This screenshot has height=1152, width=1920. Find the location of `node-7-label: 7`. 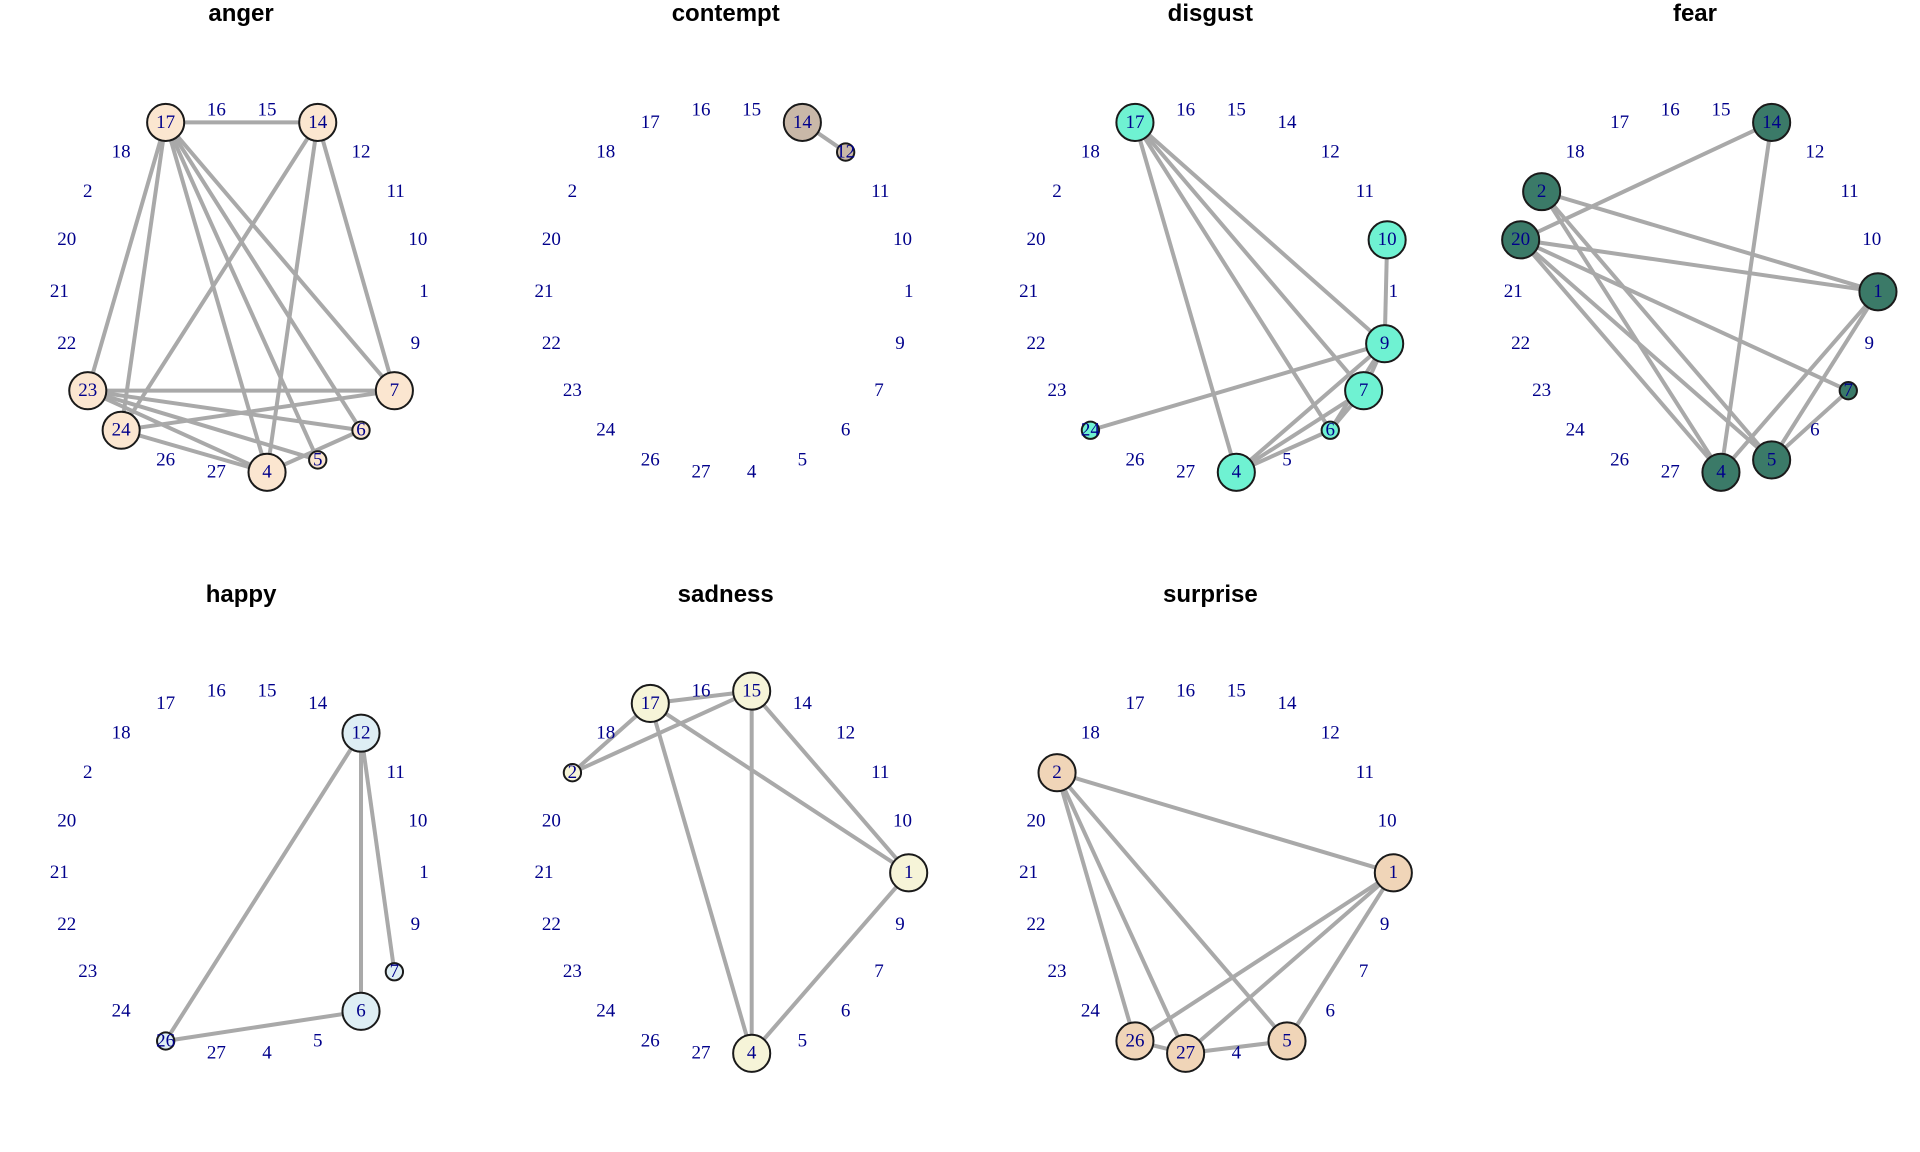

node-7-label: 7 is located at coordinates (1364, 971).